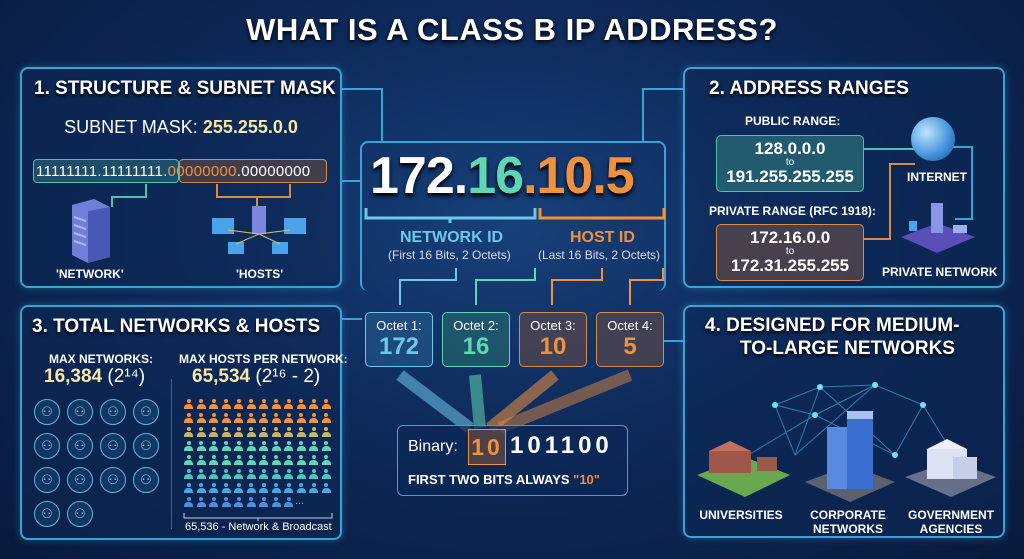  Describe the element at coordinates (940, 272) in the screenshot. I see `private-network-label: PRIVATE NETWORK` at that location.